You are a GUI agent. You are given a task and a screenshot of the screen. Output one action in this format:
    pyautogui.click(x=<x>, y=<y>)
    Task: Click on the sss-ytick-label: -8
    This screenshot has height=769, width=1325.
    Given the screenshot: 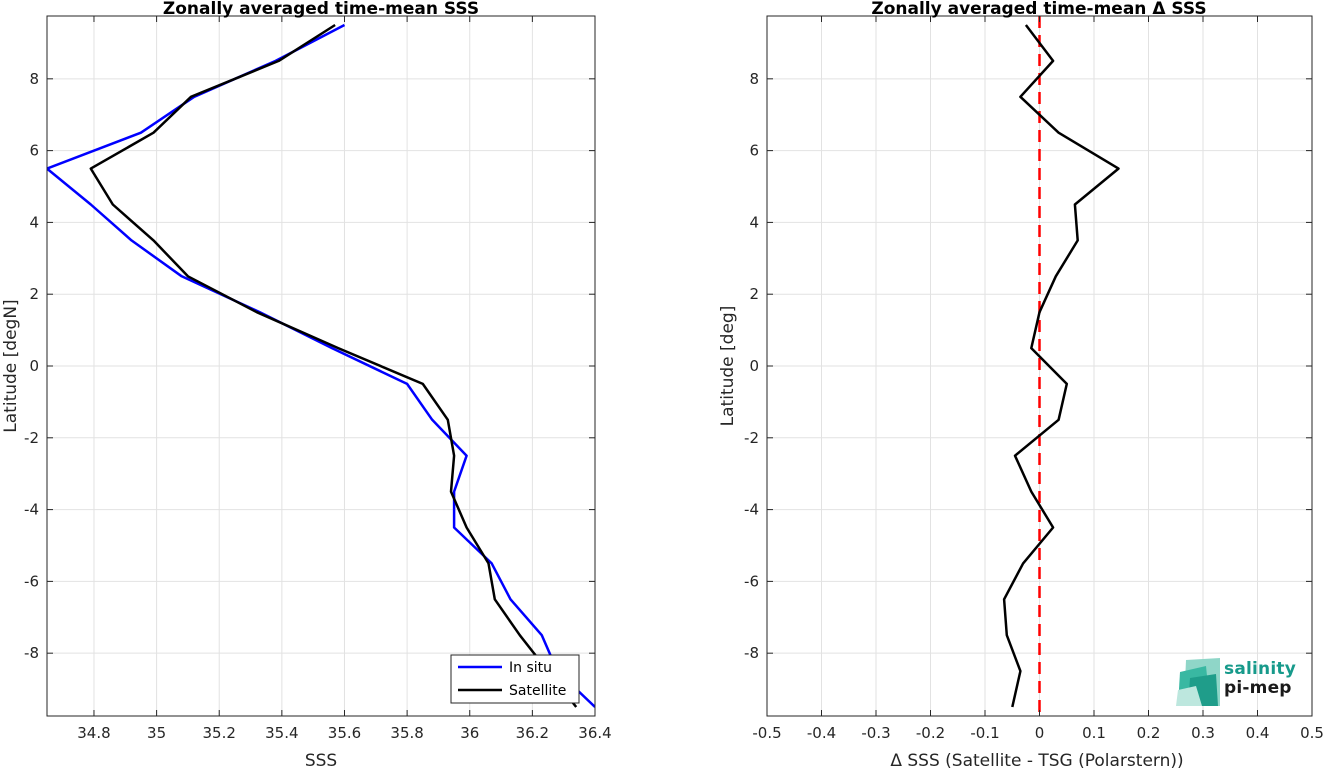 What is the action you would take?
    pyautogui.click(x=31, y=653)
    